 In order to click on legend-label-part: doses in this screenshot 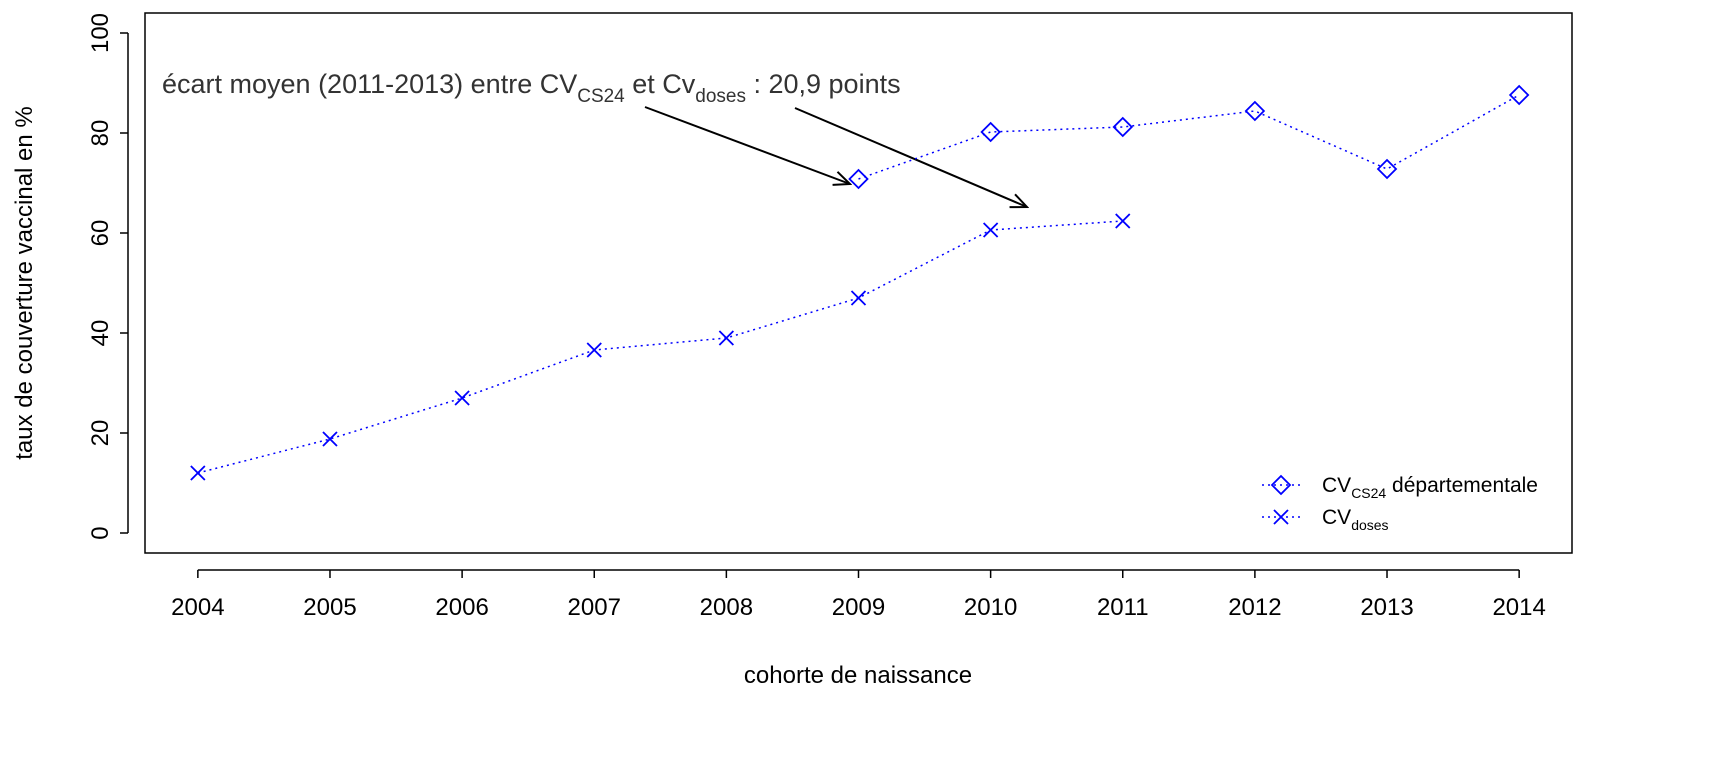, I will do `click(1369, 525)`.